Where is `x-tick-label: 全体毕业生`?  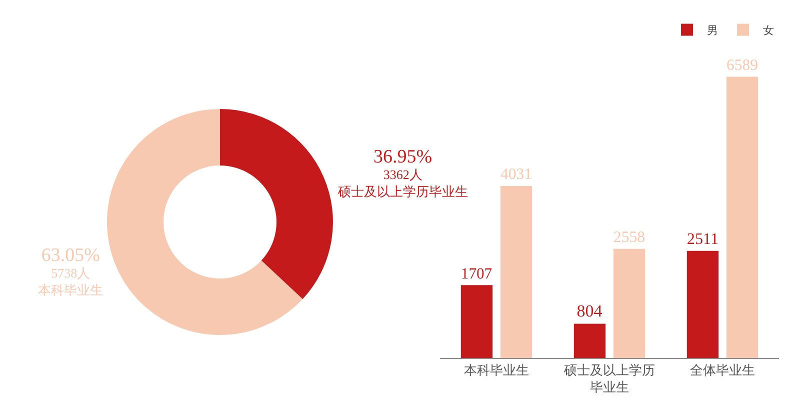
x-tick-label: 全体毕业生 is located at coordinates (722, 370).